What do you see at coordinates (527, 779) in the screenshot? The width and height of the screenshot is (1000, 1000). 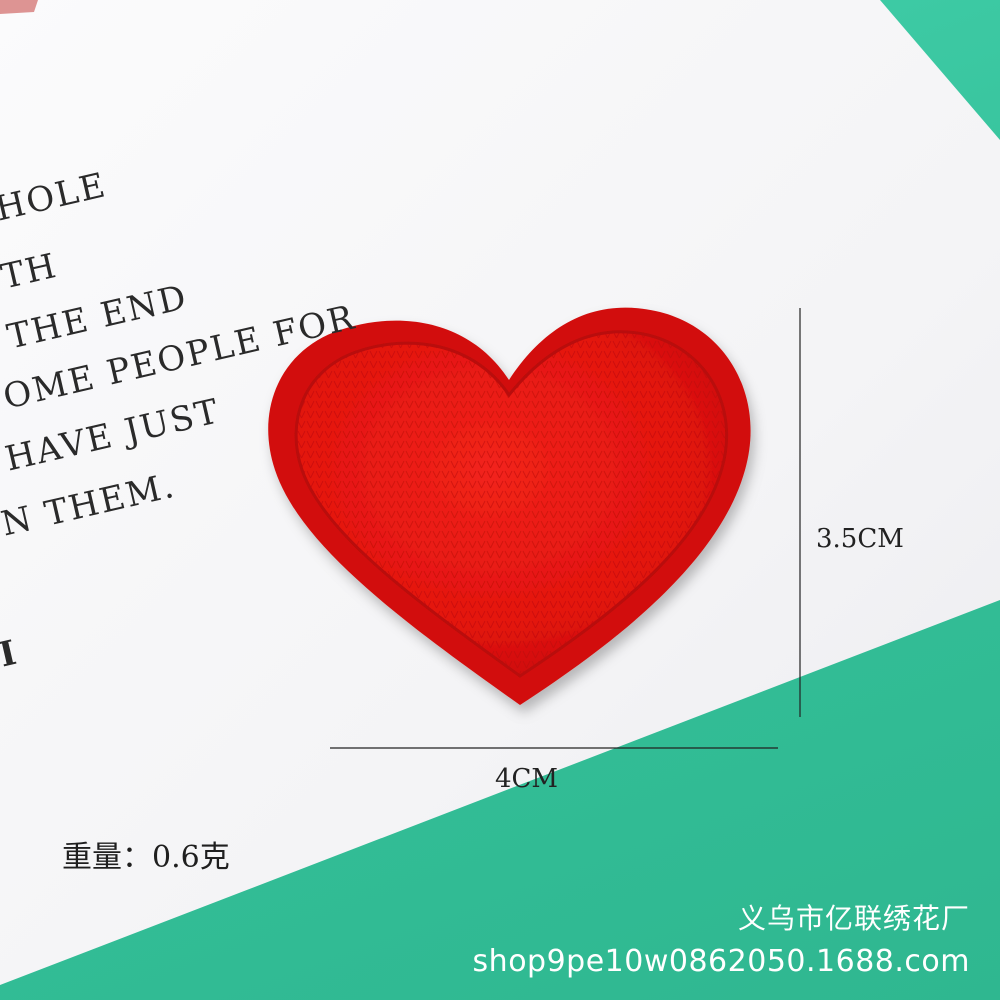 I see `width-label: 4CM` at bounding box center [527, 779].